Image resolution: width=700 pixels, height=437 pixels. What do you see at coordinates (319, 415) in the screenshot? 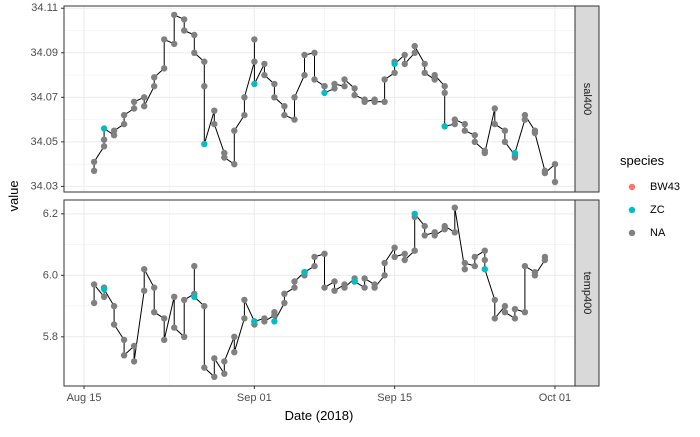
I see `x-axis-title: Date (2018)` at bounding box center [319, 415].